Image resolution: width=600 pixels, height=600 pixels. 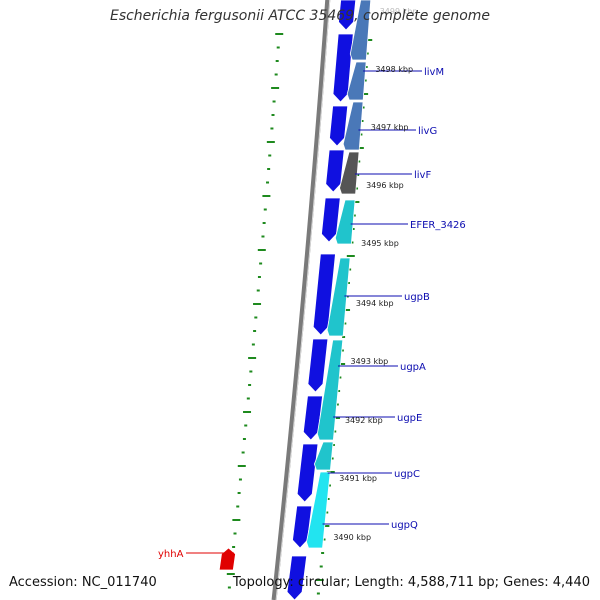 I want to click on kbp-label: 3493 kbp, so click(x=370, y=361).